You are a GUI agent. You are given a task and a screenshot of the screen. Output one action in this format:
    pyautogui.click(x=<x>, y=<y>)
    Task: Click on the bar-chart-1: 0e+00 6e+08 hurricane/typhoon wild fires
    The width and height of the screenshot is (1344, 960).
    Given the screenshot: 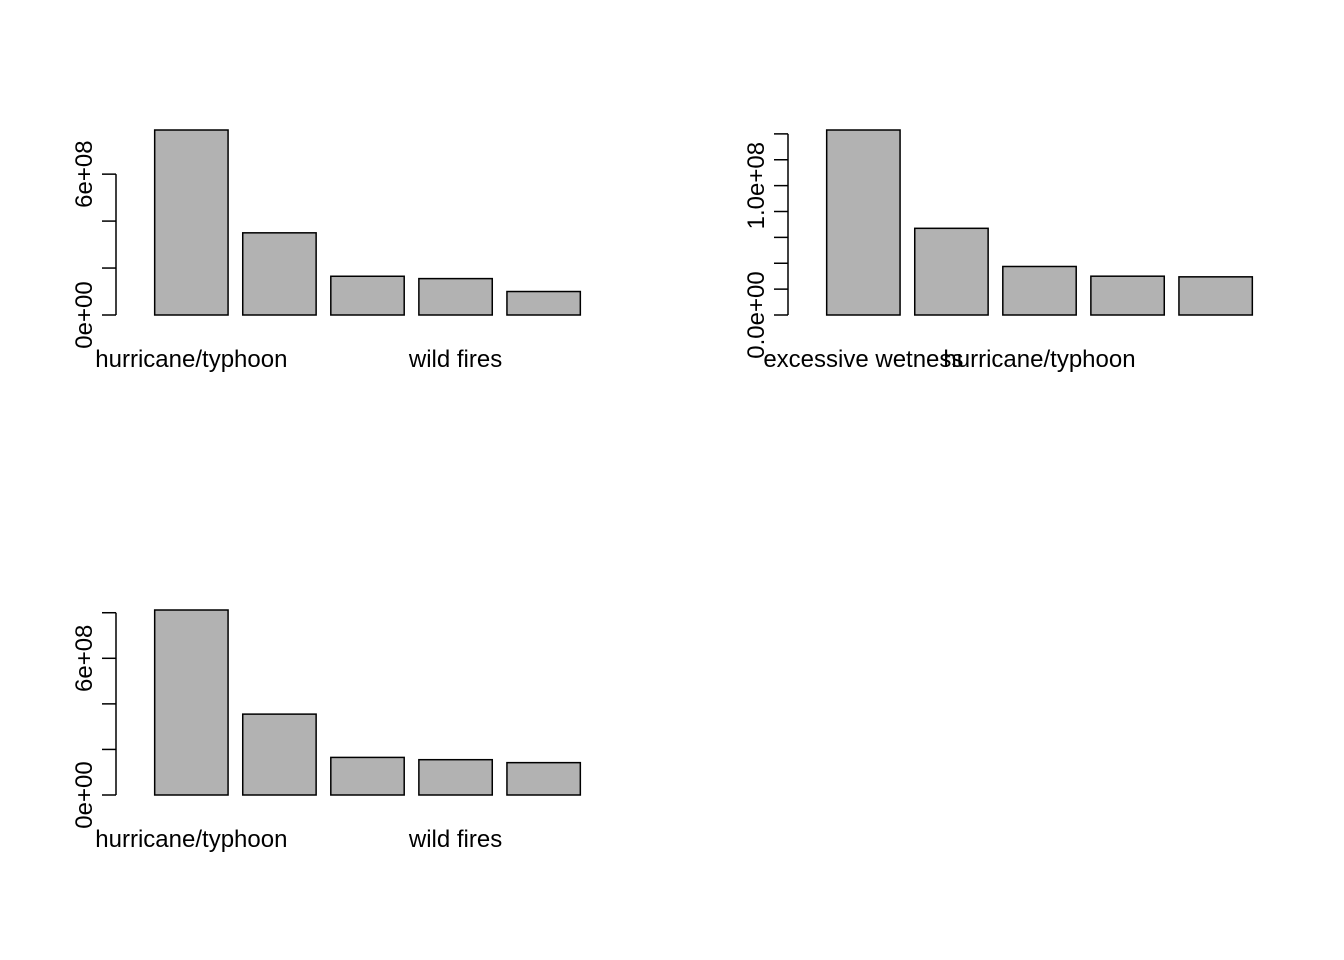 What is the action you would take?
    pyautogui.click(x=326, y=251)
    